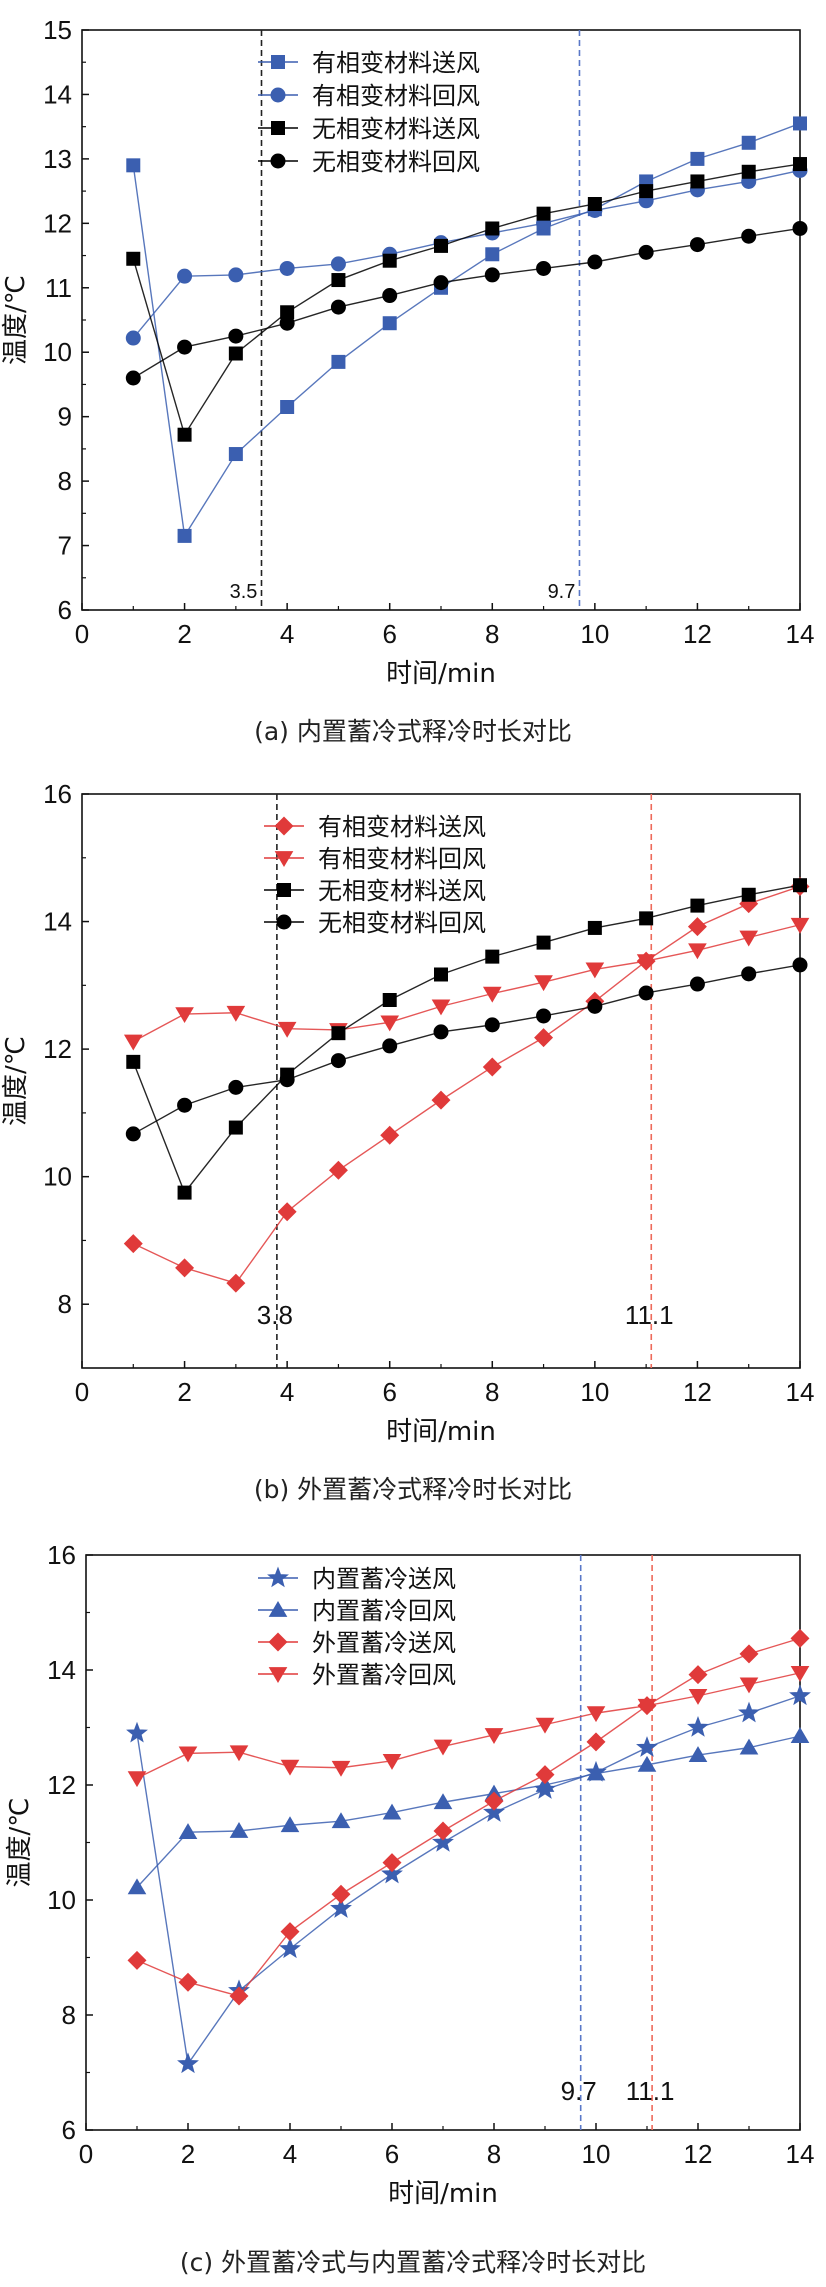 The height and width of the screenshot is (2287, 826). What do you see at coordinates (402, 827) in the screenshot?
I see `legend-label: 有相变材料送风` at bounding box center [402, 827].